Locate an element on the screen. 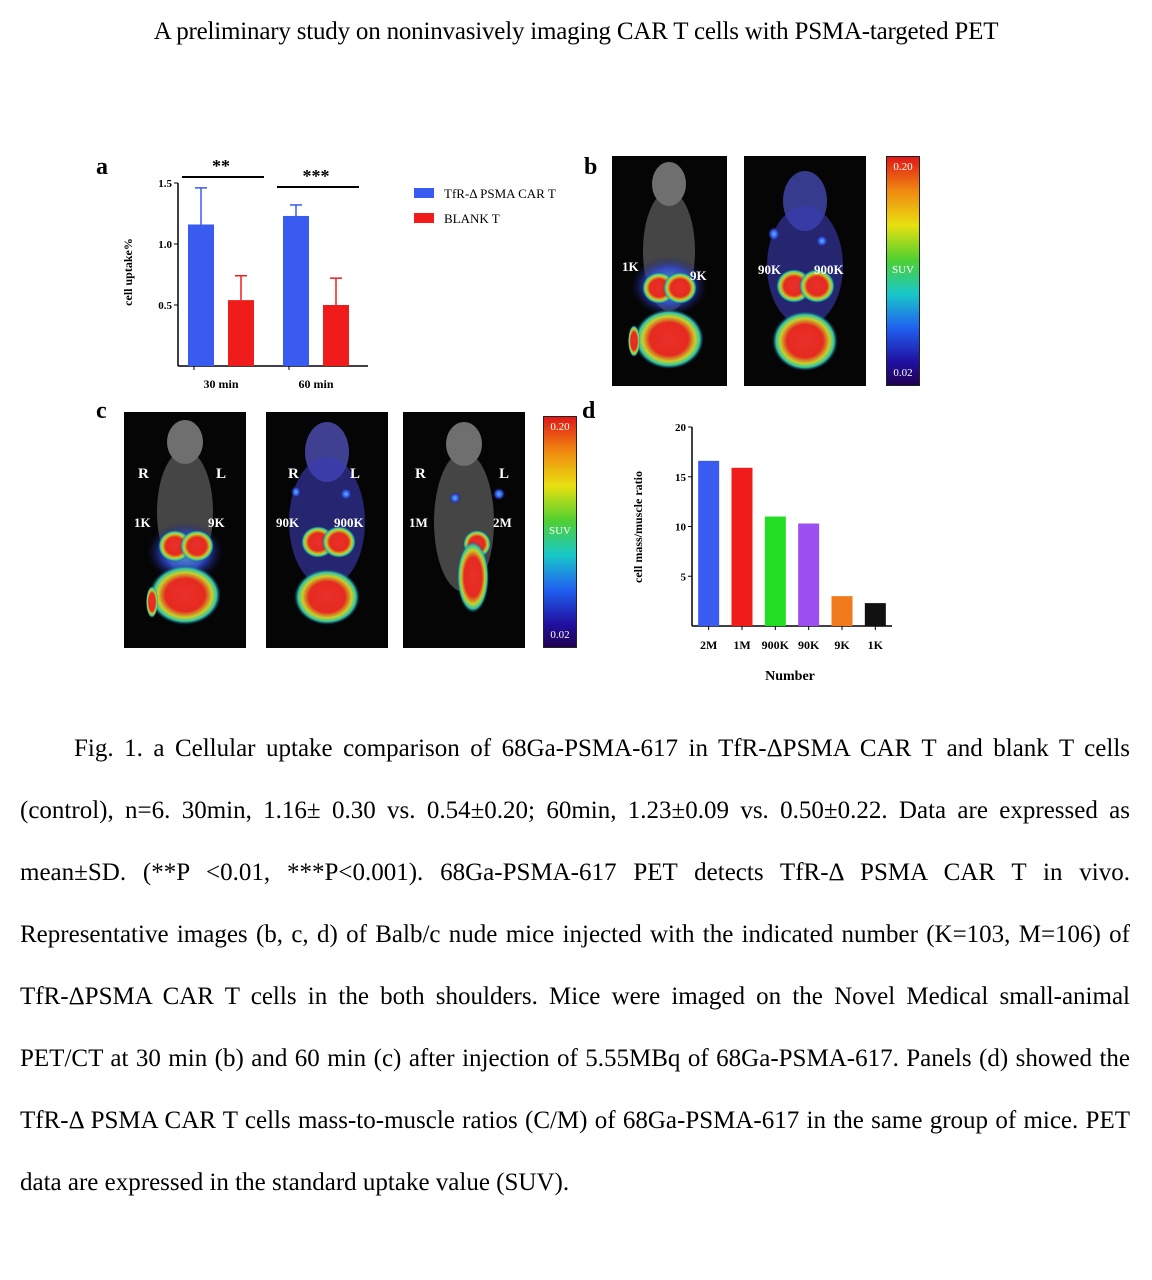 This screenshot has width=1152, height=1280. chart-a-ytick-label: 0.5 is located at coordinates (165, 306).